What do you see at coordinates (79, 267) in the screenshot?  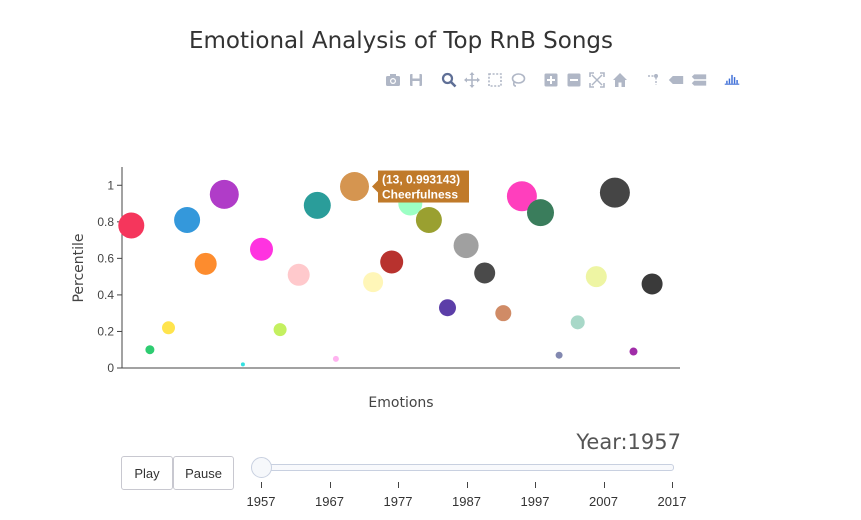 I see `y-axis-label: Percentile` at bounding box center [79, 267].